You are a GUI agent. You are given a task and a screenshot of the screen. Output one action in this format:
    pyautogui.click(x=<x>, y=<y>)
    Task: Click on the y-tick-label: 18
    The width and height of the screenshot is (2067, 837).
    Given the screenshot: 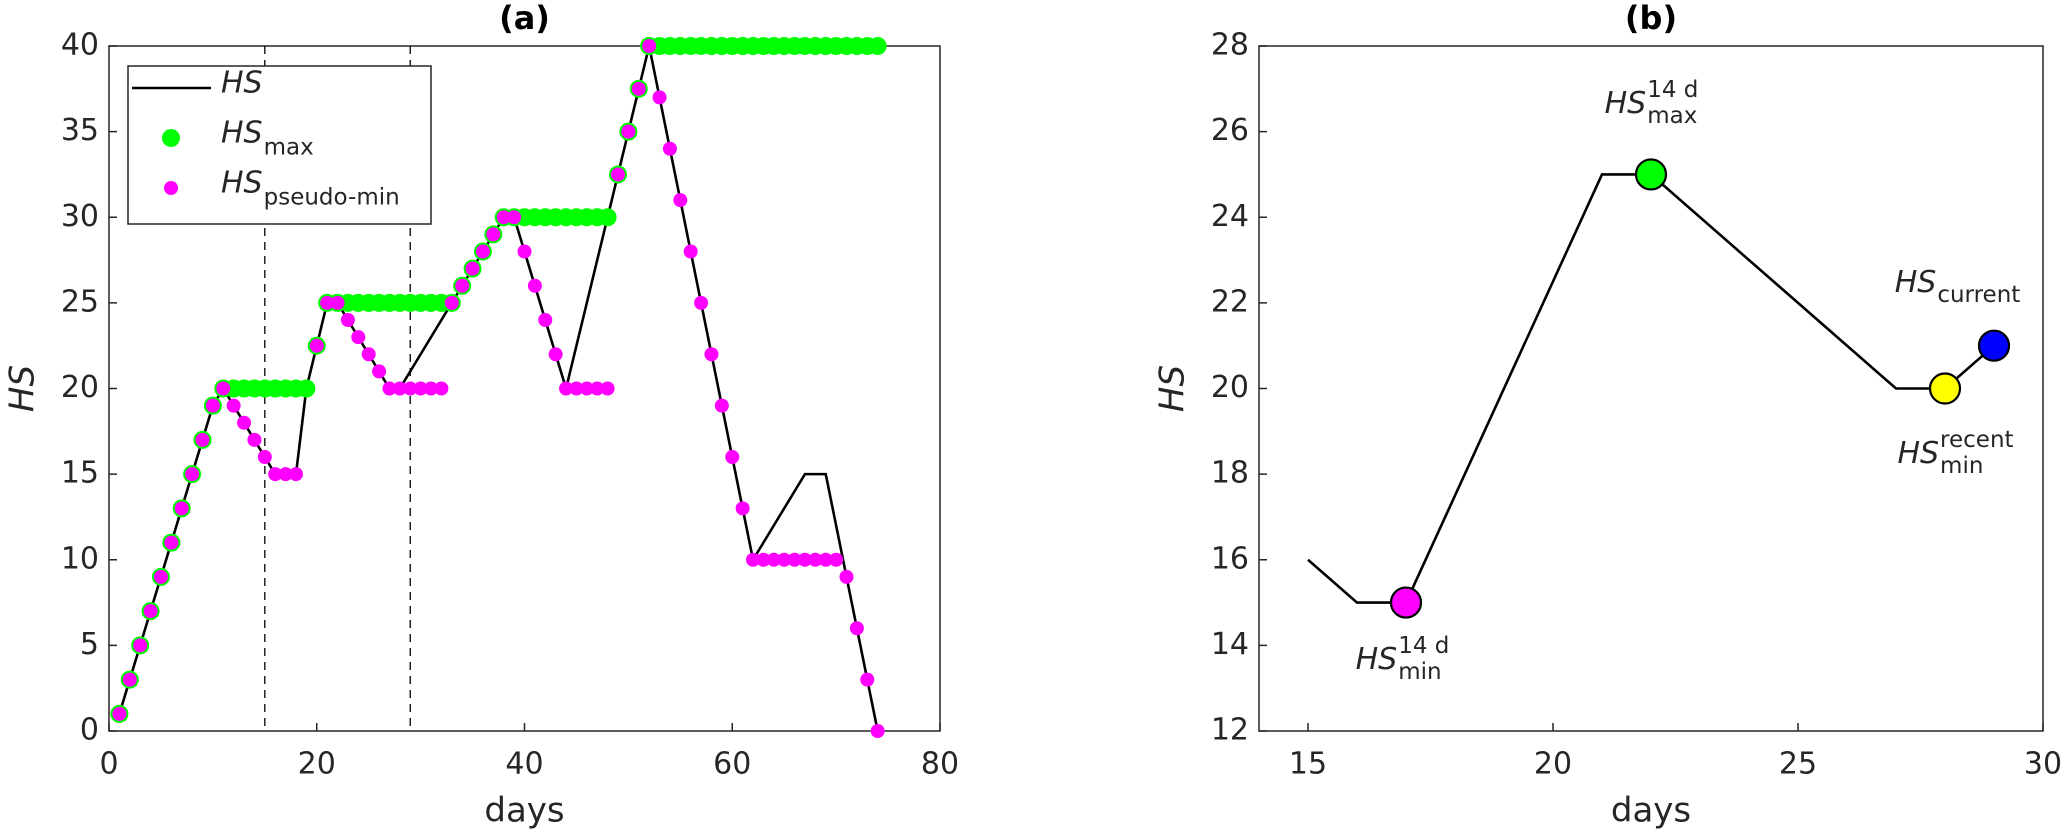 What is the action you would take?
    pyautogui.click(x=1230, y=473)
    